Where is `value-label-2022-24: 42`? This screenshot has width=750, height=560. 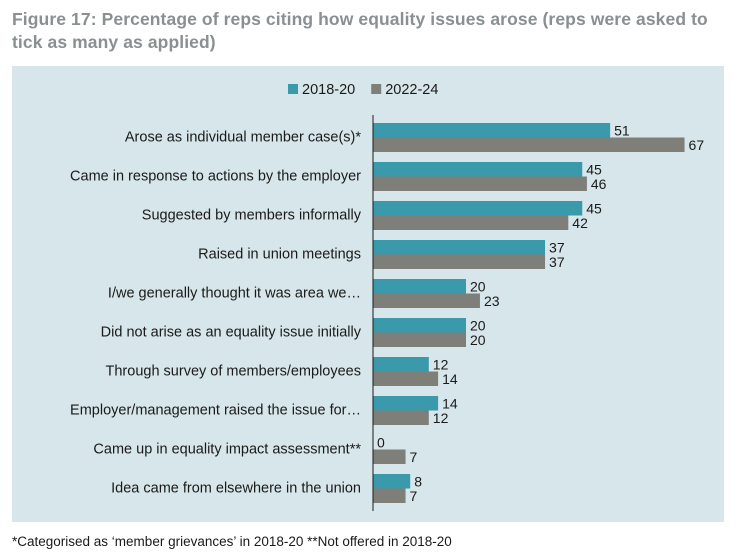
value-label-2022-24: 42 is located at coordinates (580, 223).